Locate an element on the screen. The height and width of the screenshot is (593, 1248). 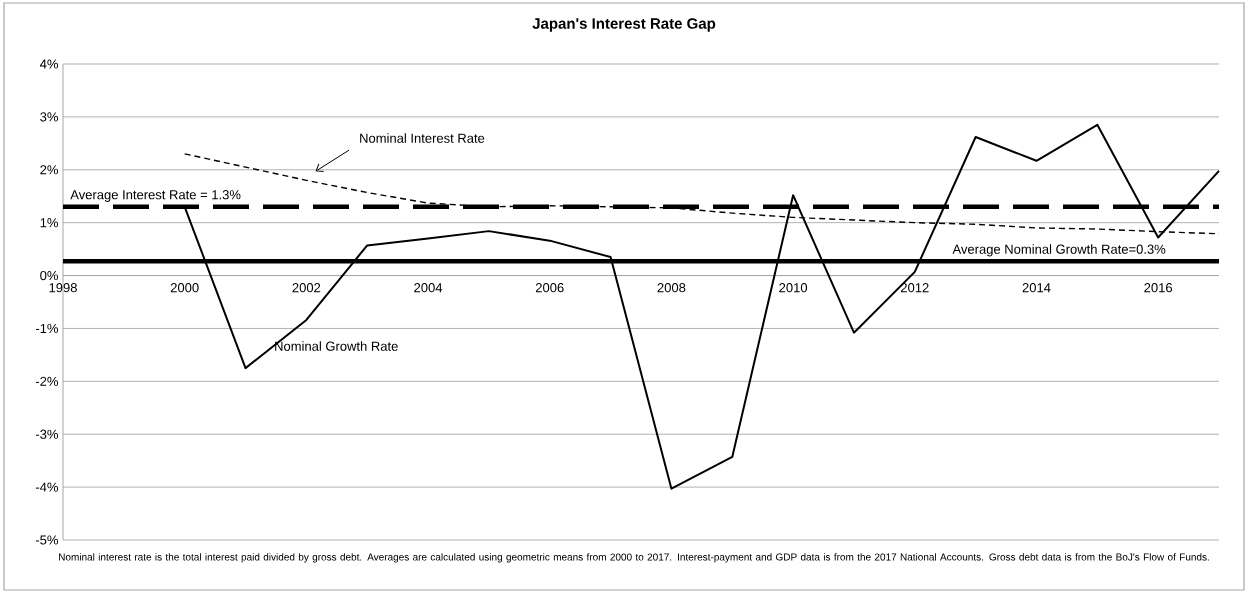
x-tick-label: 2010 is located at coordinates (793, 288).